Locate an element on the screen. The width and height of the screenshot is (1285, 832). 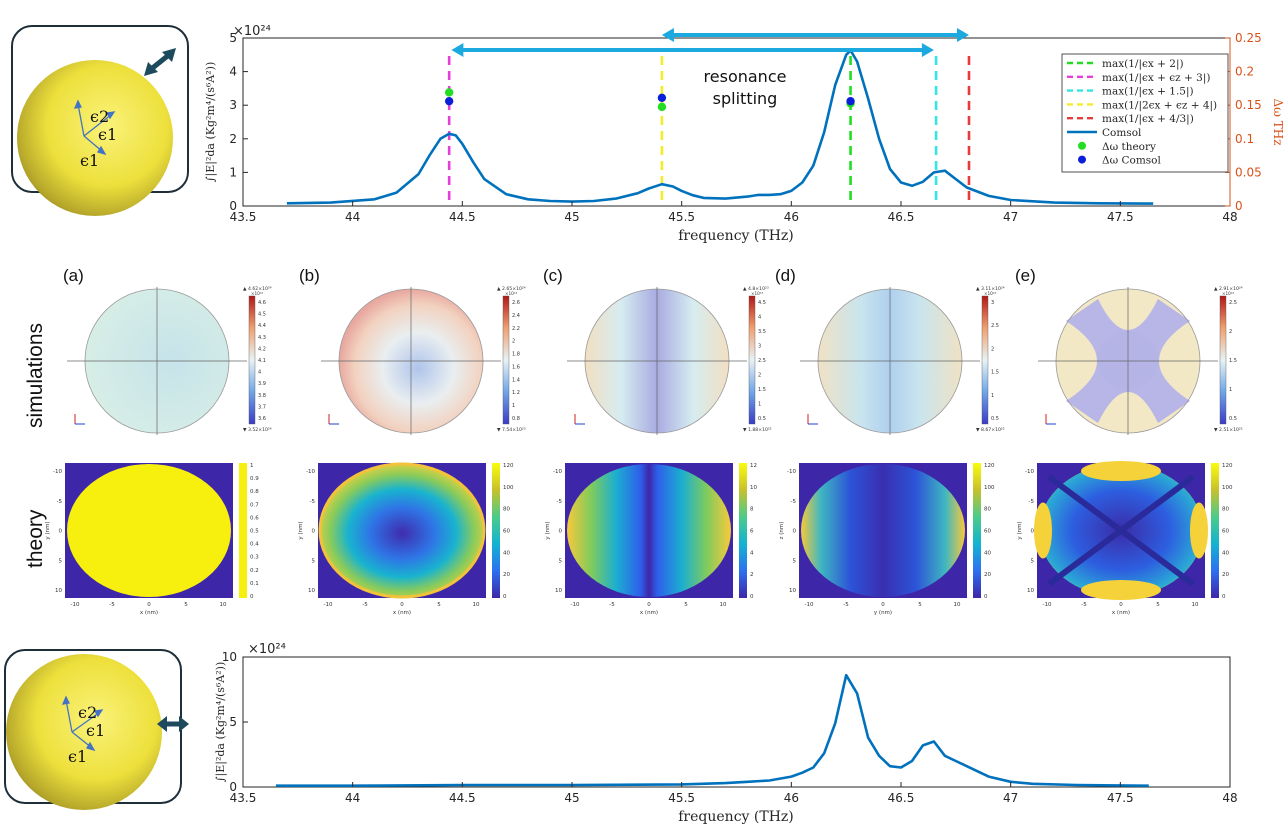
bottom-xtick-label: 44 is located at coordinates (352, 798).